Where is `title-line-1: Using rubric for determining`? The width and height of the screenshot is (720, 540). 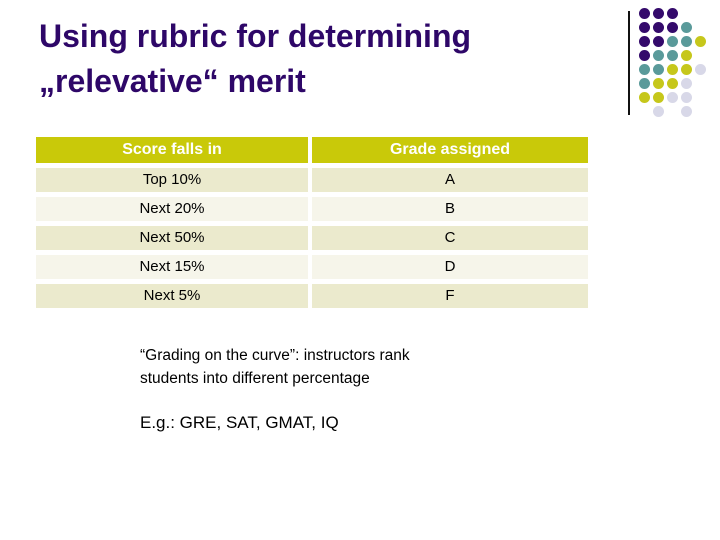
title-line-1: Using rubric for determining is located at coordinates (255, 36).